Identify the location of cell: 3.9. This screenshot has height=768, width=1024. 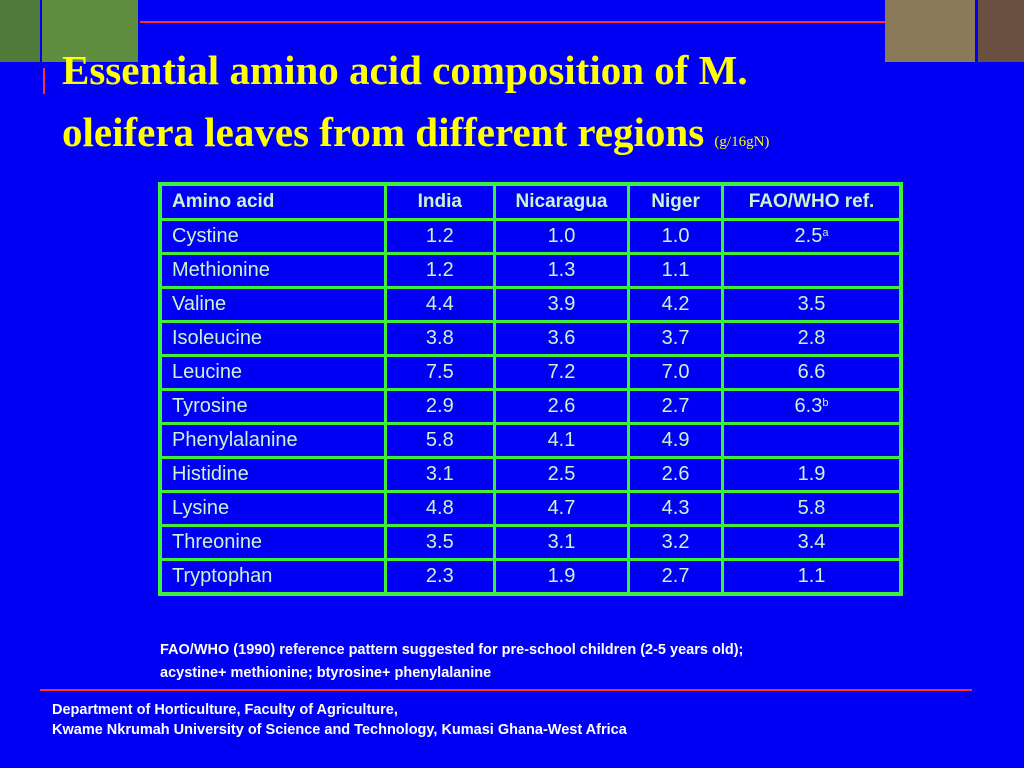
(561, 304).